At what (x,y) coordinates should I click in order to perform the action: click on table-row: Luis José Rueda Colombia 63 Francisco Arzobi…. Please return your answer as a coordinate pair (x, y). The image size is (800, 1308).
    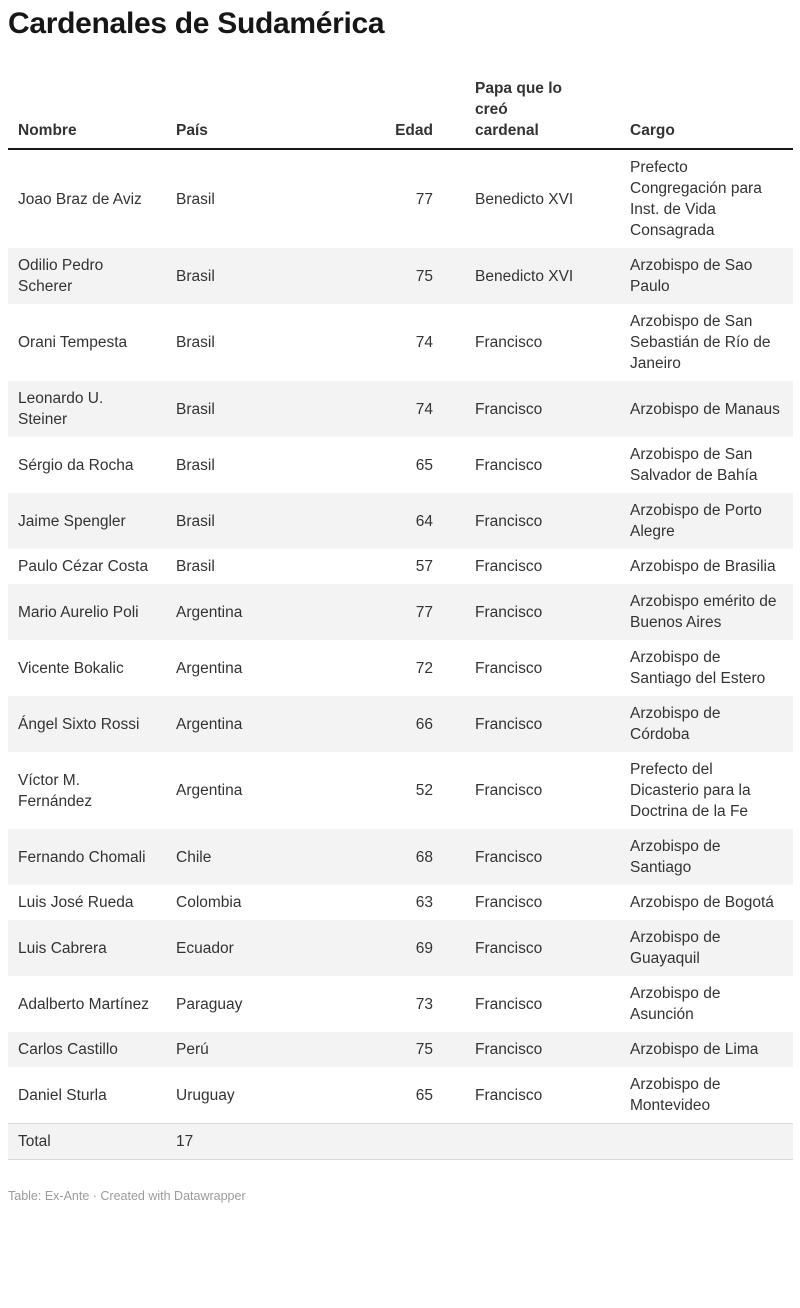
    Looking at the image, I should click on (400, 902).